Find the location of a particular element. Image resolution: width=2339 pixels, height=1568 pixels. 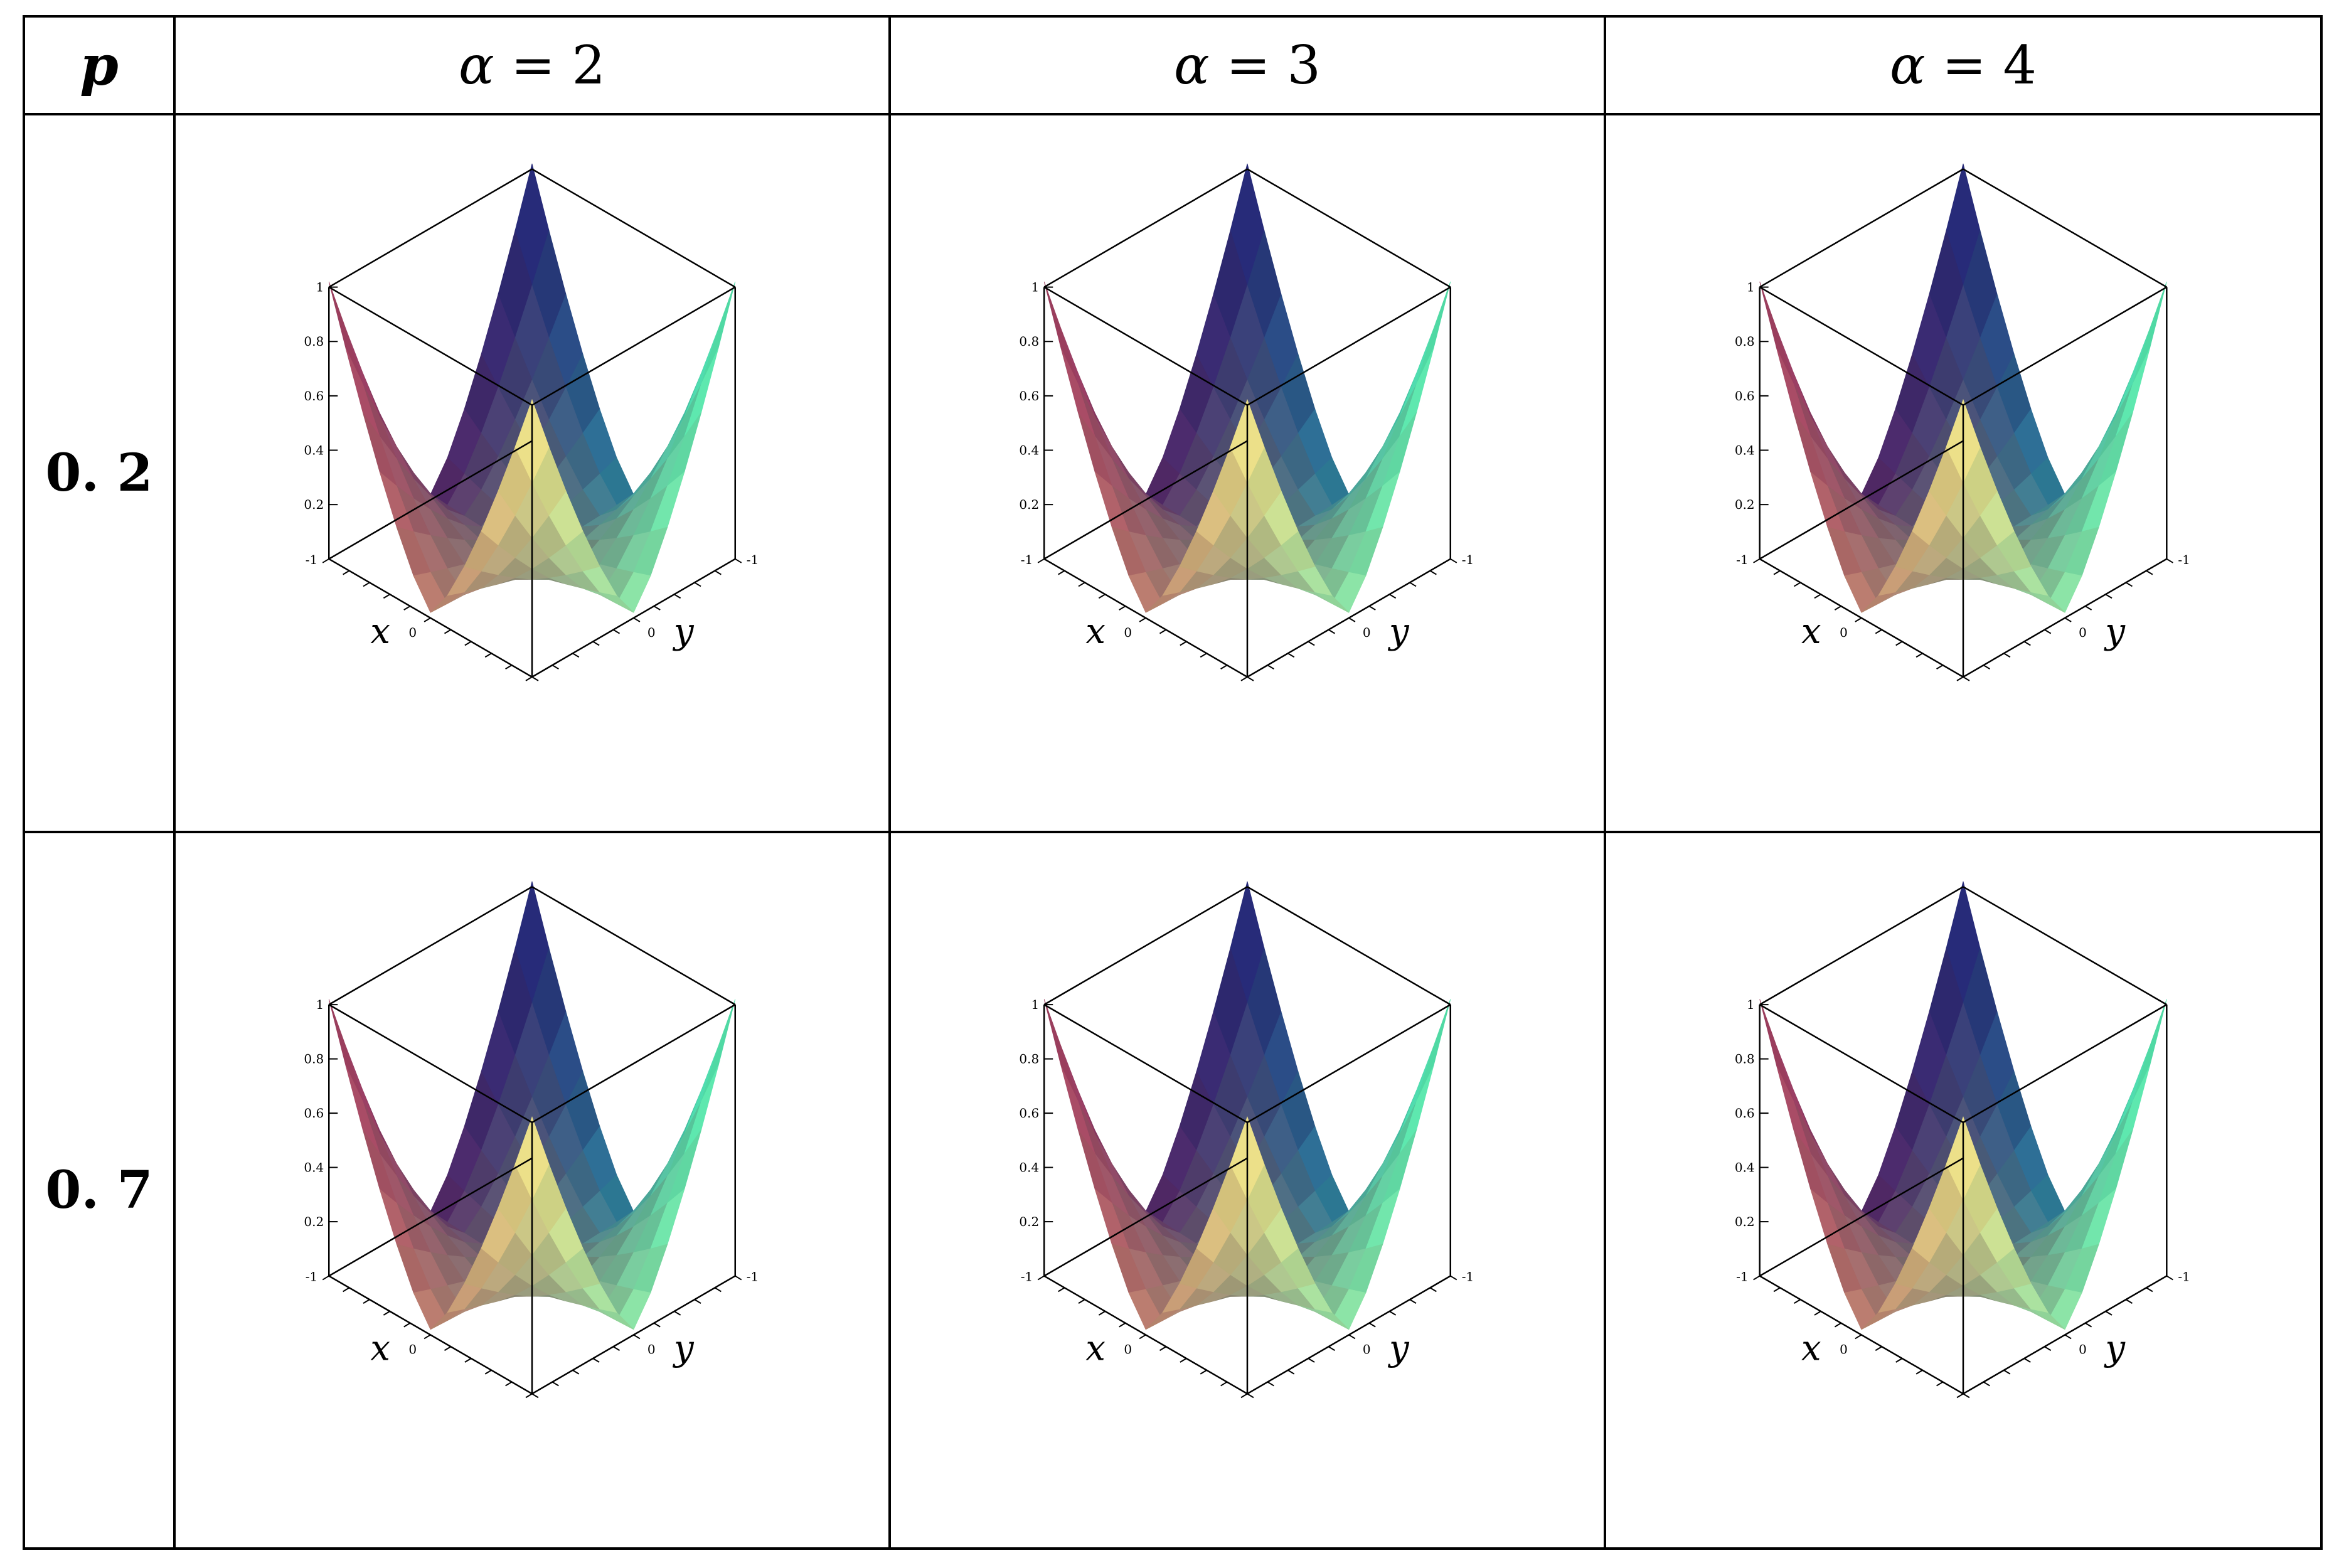

row-p-value: 0. 7 is located at coordinates (99, 1190).